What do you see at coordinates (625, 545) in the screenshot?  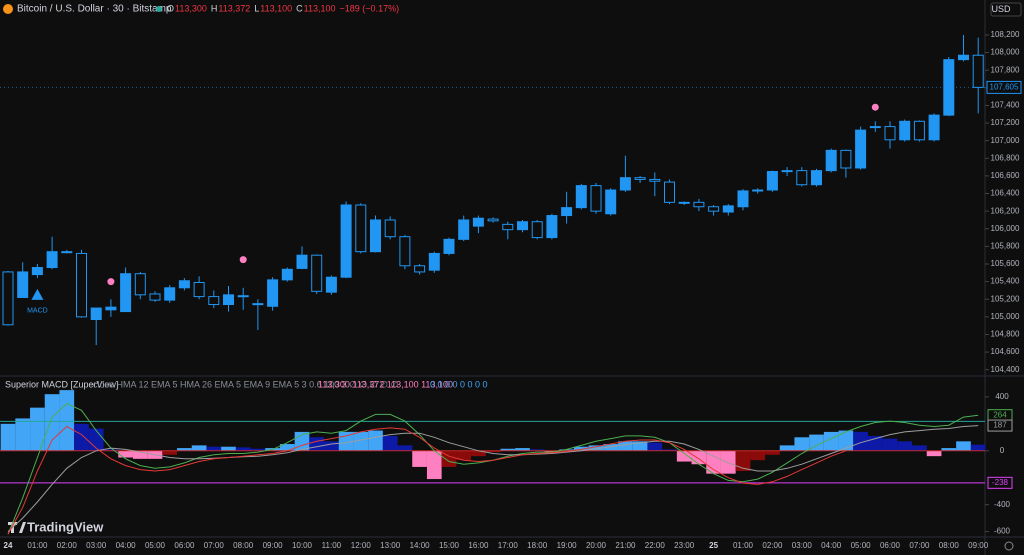 I see `x-tick-label: 21:00` at bounding box center [625, 545].